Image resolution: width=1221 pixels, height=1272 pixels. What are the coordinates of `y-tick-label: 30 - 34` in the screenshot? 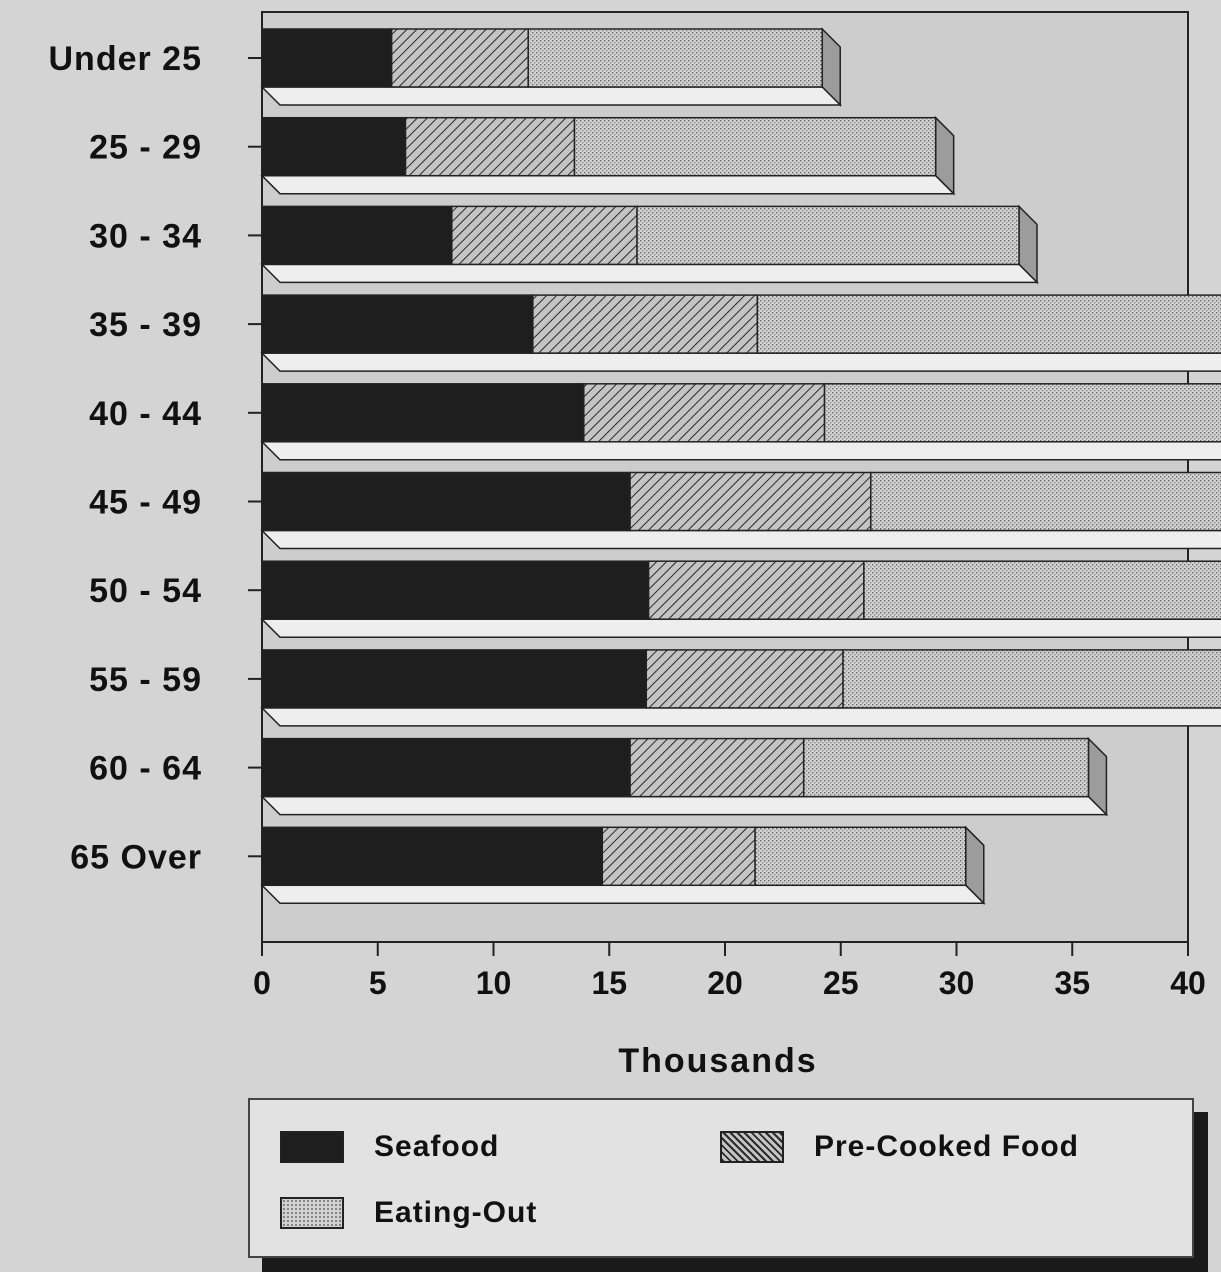 It's located at (145, 236).